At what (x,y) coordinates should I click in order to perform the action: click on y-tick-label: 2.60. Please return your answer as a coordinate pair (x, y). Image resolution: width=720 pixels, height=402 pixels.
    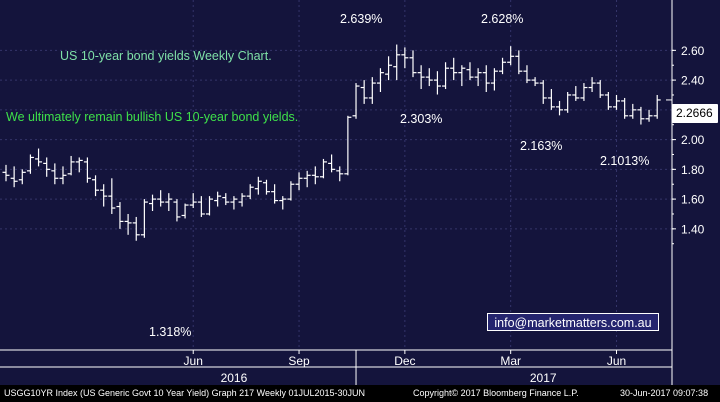
    Looking at the image, I should click on (693, 51).